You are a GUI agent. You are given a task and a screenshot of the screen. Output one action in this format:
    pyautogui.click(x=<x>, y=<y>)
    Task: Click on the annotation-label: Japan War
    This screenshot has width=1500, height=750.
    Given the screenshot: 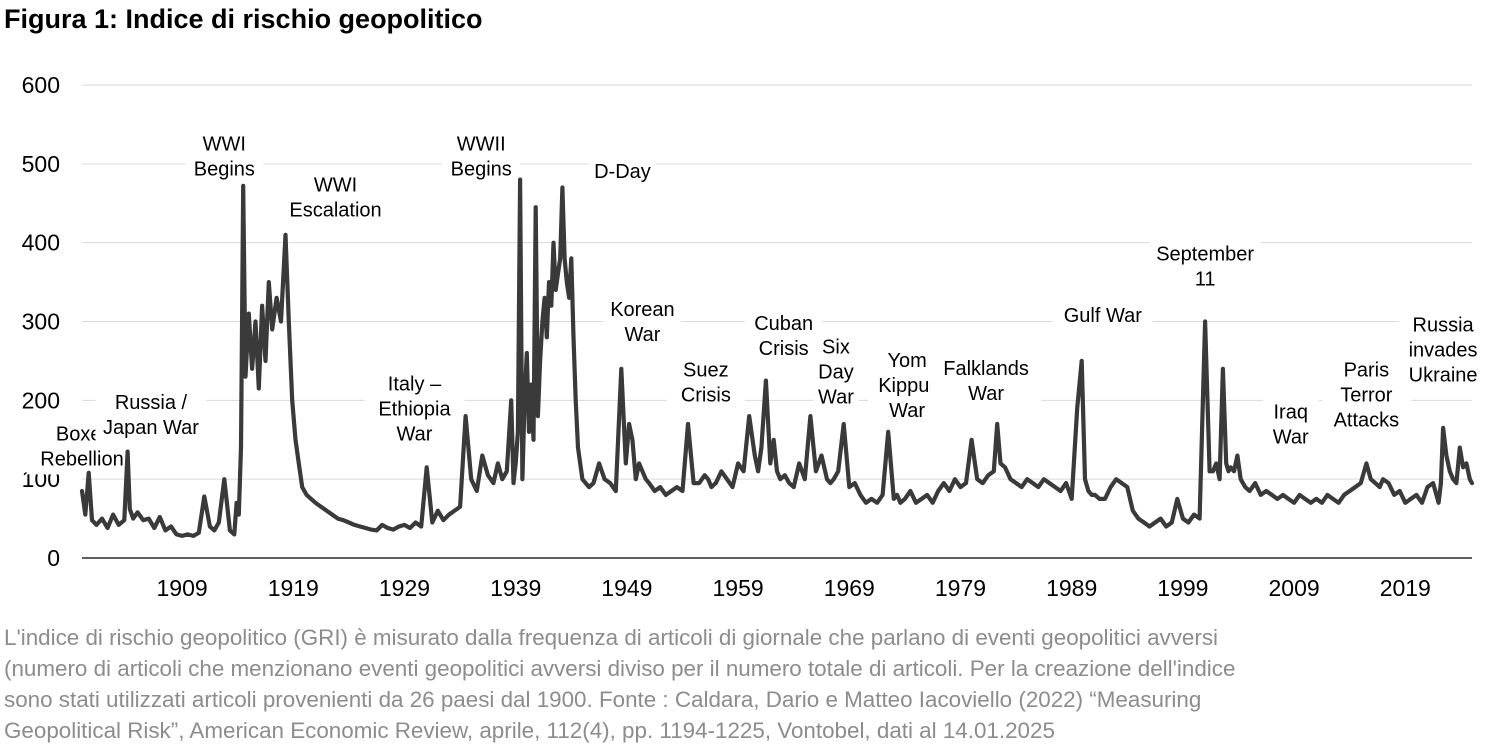 What is the action you would take?
    pyautogui.click(x=151, y=428)
    